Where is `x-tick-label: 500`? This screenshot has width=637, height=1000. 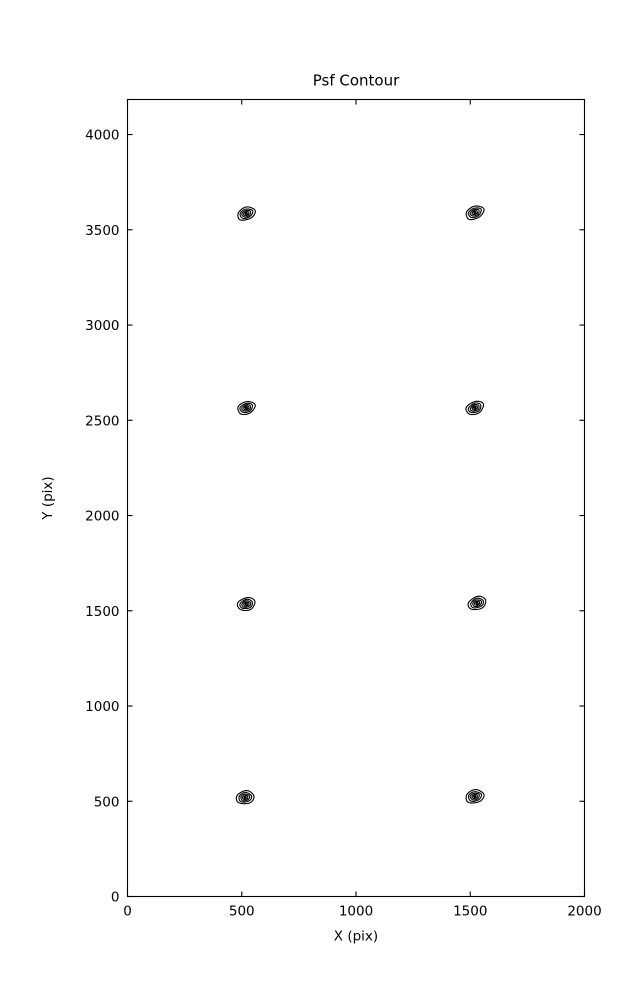
x-tick-label: 500 is located at coordinates (242, 912).